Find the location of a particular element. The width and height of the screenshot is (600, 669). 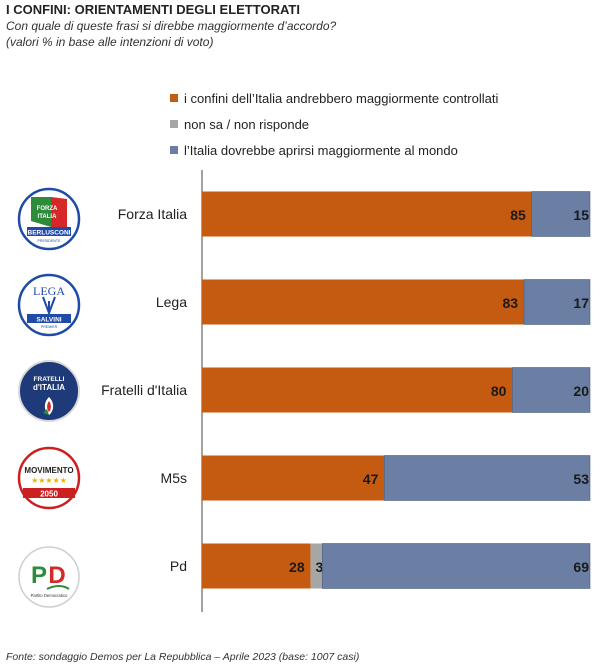

m5s-logo: MOVIMENTO ★★★★★ 2050 is located at coordinates (49, 478).